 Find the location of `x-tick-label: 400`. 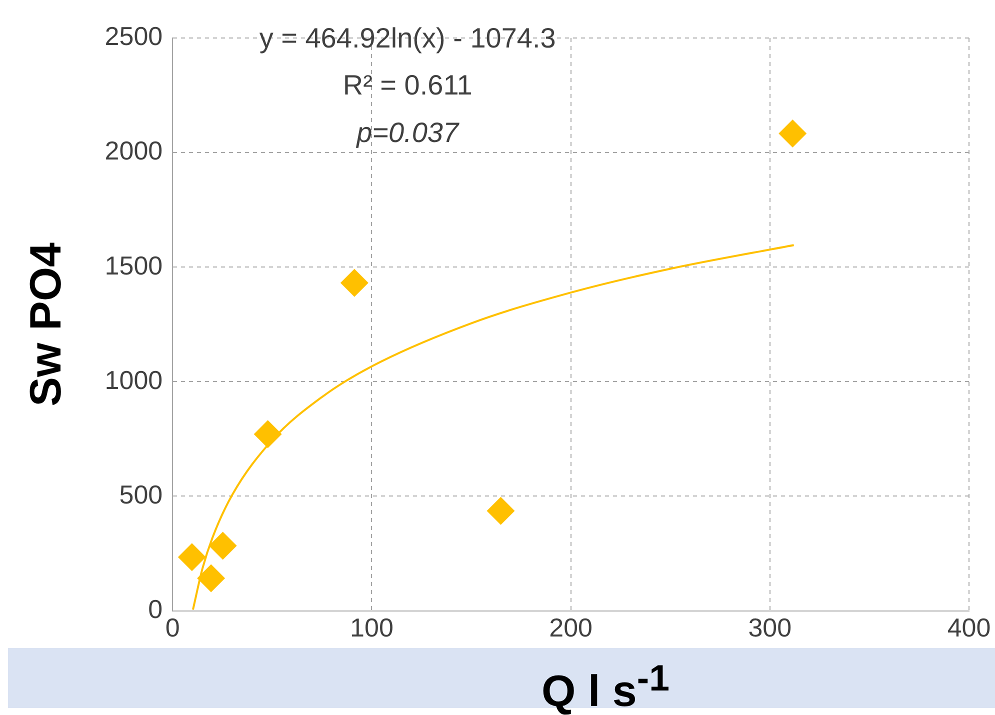

x-tick-label: 400 is located at coordinates (969, 627).